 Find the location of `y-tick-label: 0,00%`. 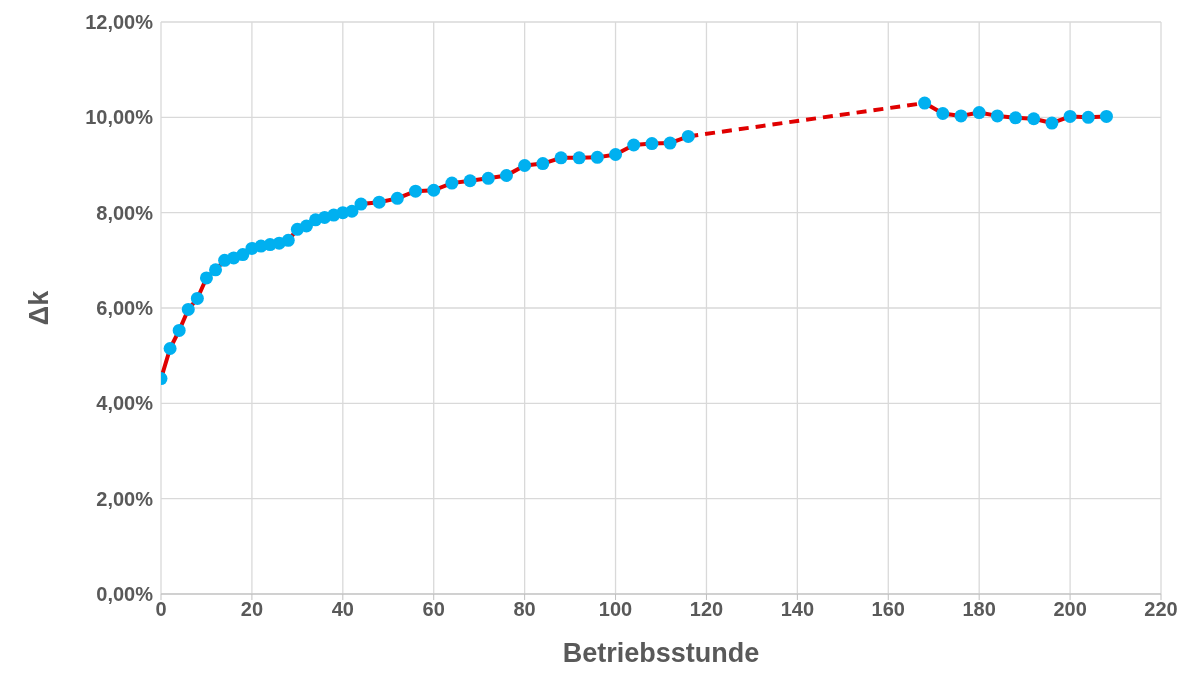

y-tick-label: 0,00% is located at coordinates (125, 594).